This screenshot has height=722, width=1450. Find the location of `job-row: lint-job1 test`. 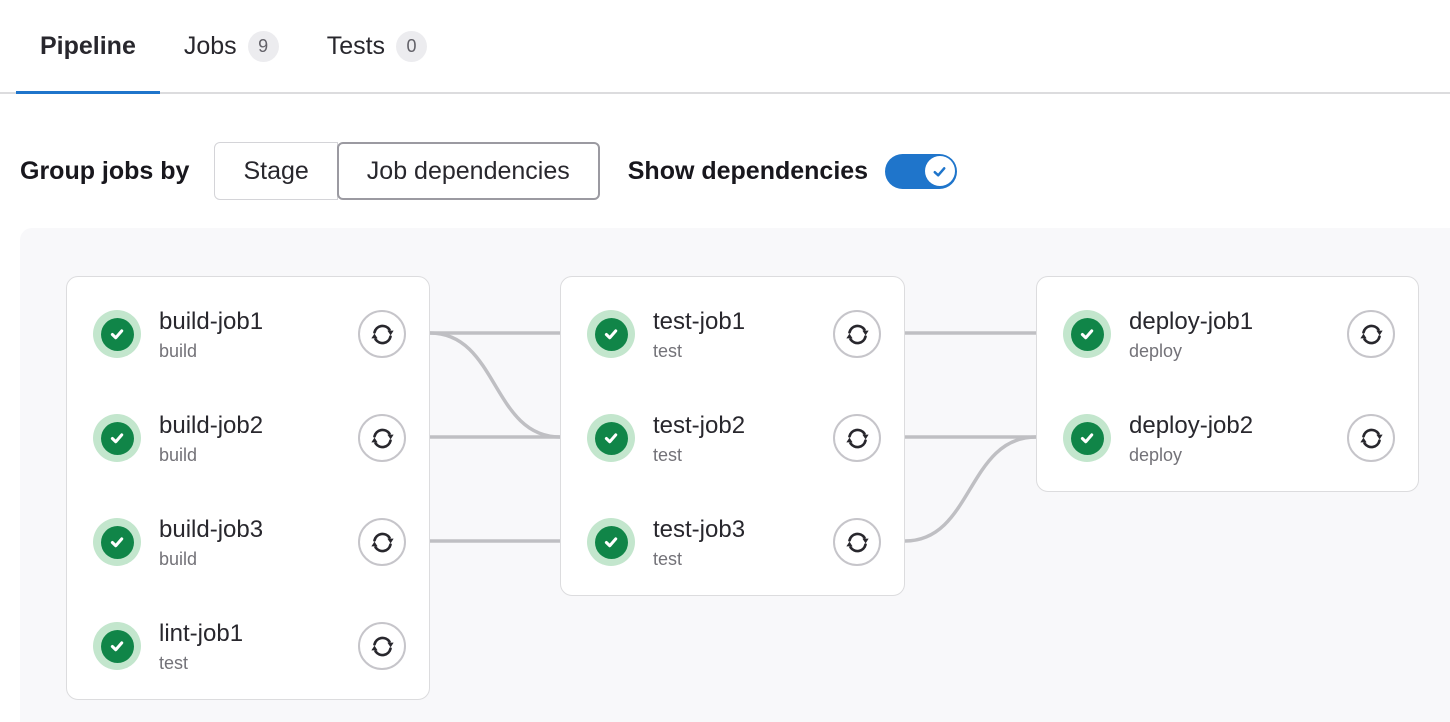

job-row: lint-job1 test is located at coordinates (248, 646).